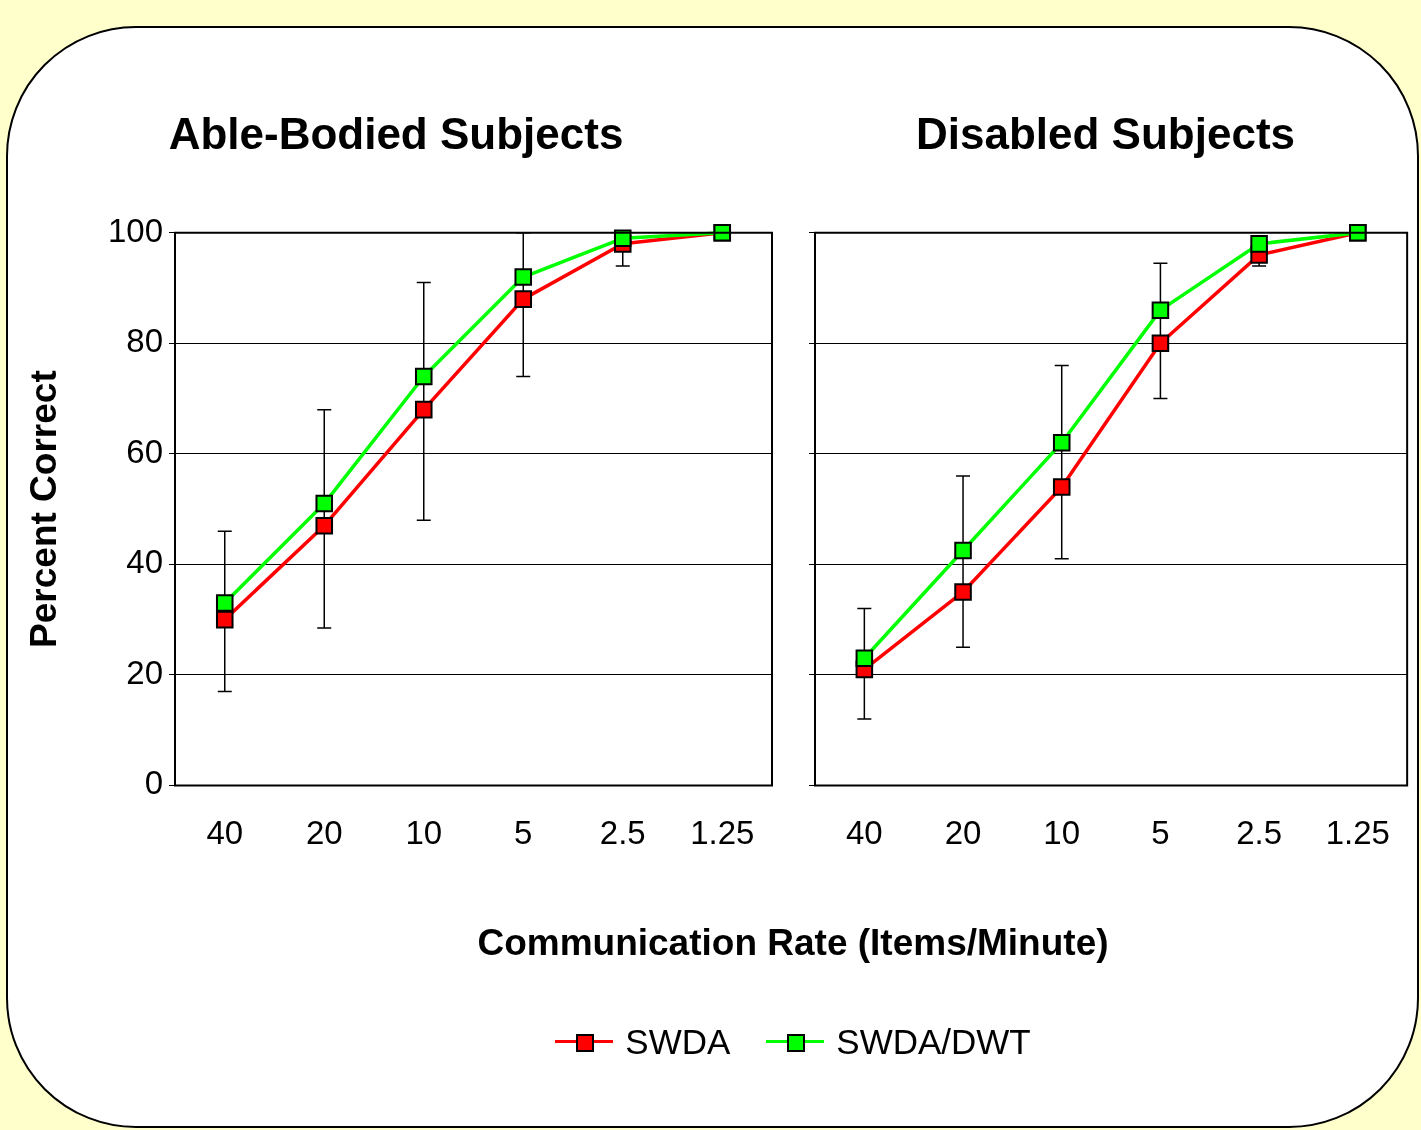  Describe the element at coordinates (793, 943) in the screenshot. I see `x-axis-title: Communication Rate (Items/Minute)` at that location.